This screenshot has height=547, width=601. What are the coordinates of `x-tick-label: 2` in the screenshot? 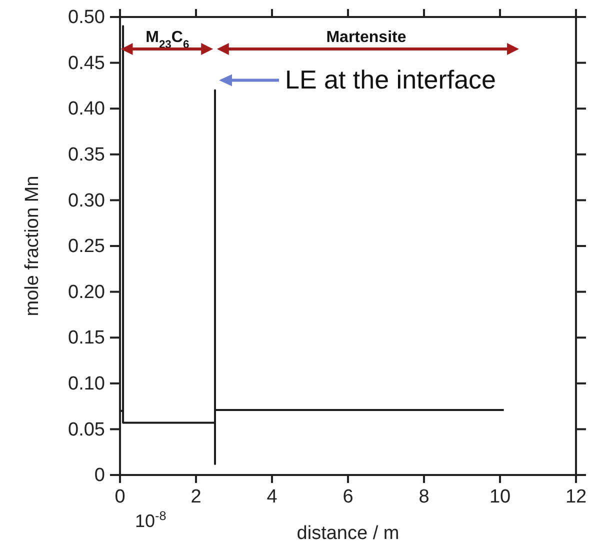 It's located at (196, 497).